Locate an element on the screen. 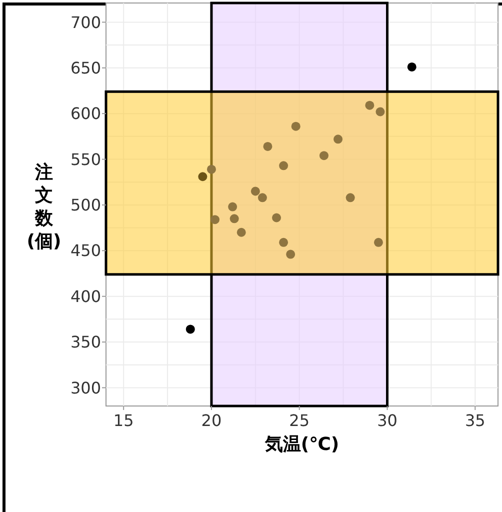 The width and height of the screenshot is (502, 512). x-tick-label: 15 is located at coordinates (123, 420).